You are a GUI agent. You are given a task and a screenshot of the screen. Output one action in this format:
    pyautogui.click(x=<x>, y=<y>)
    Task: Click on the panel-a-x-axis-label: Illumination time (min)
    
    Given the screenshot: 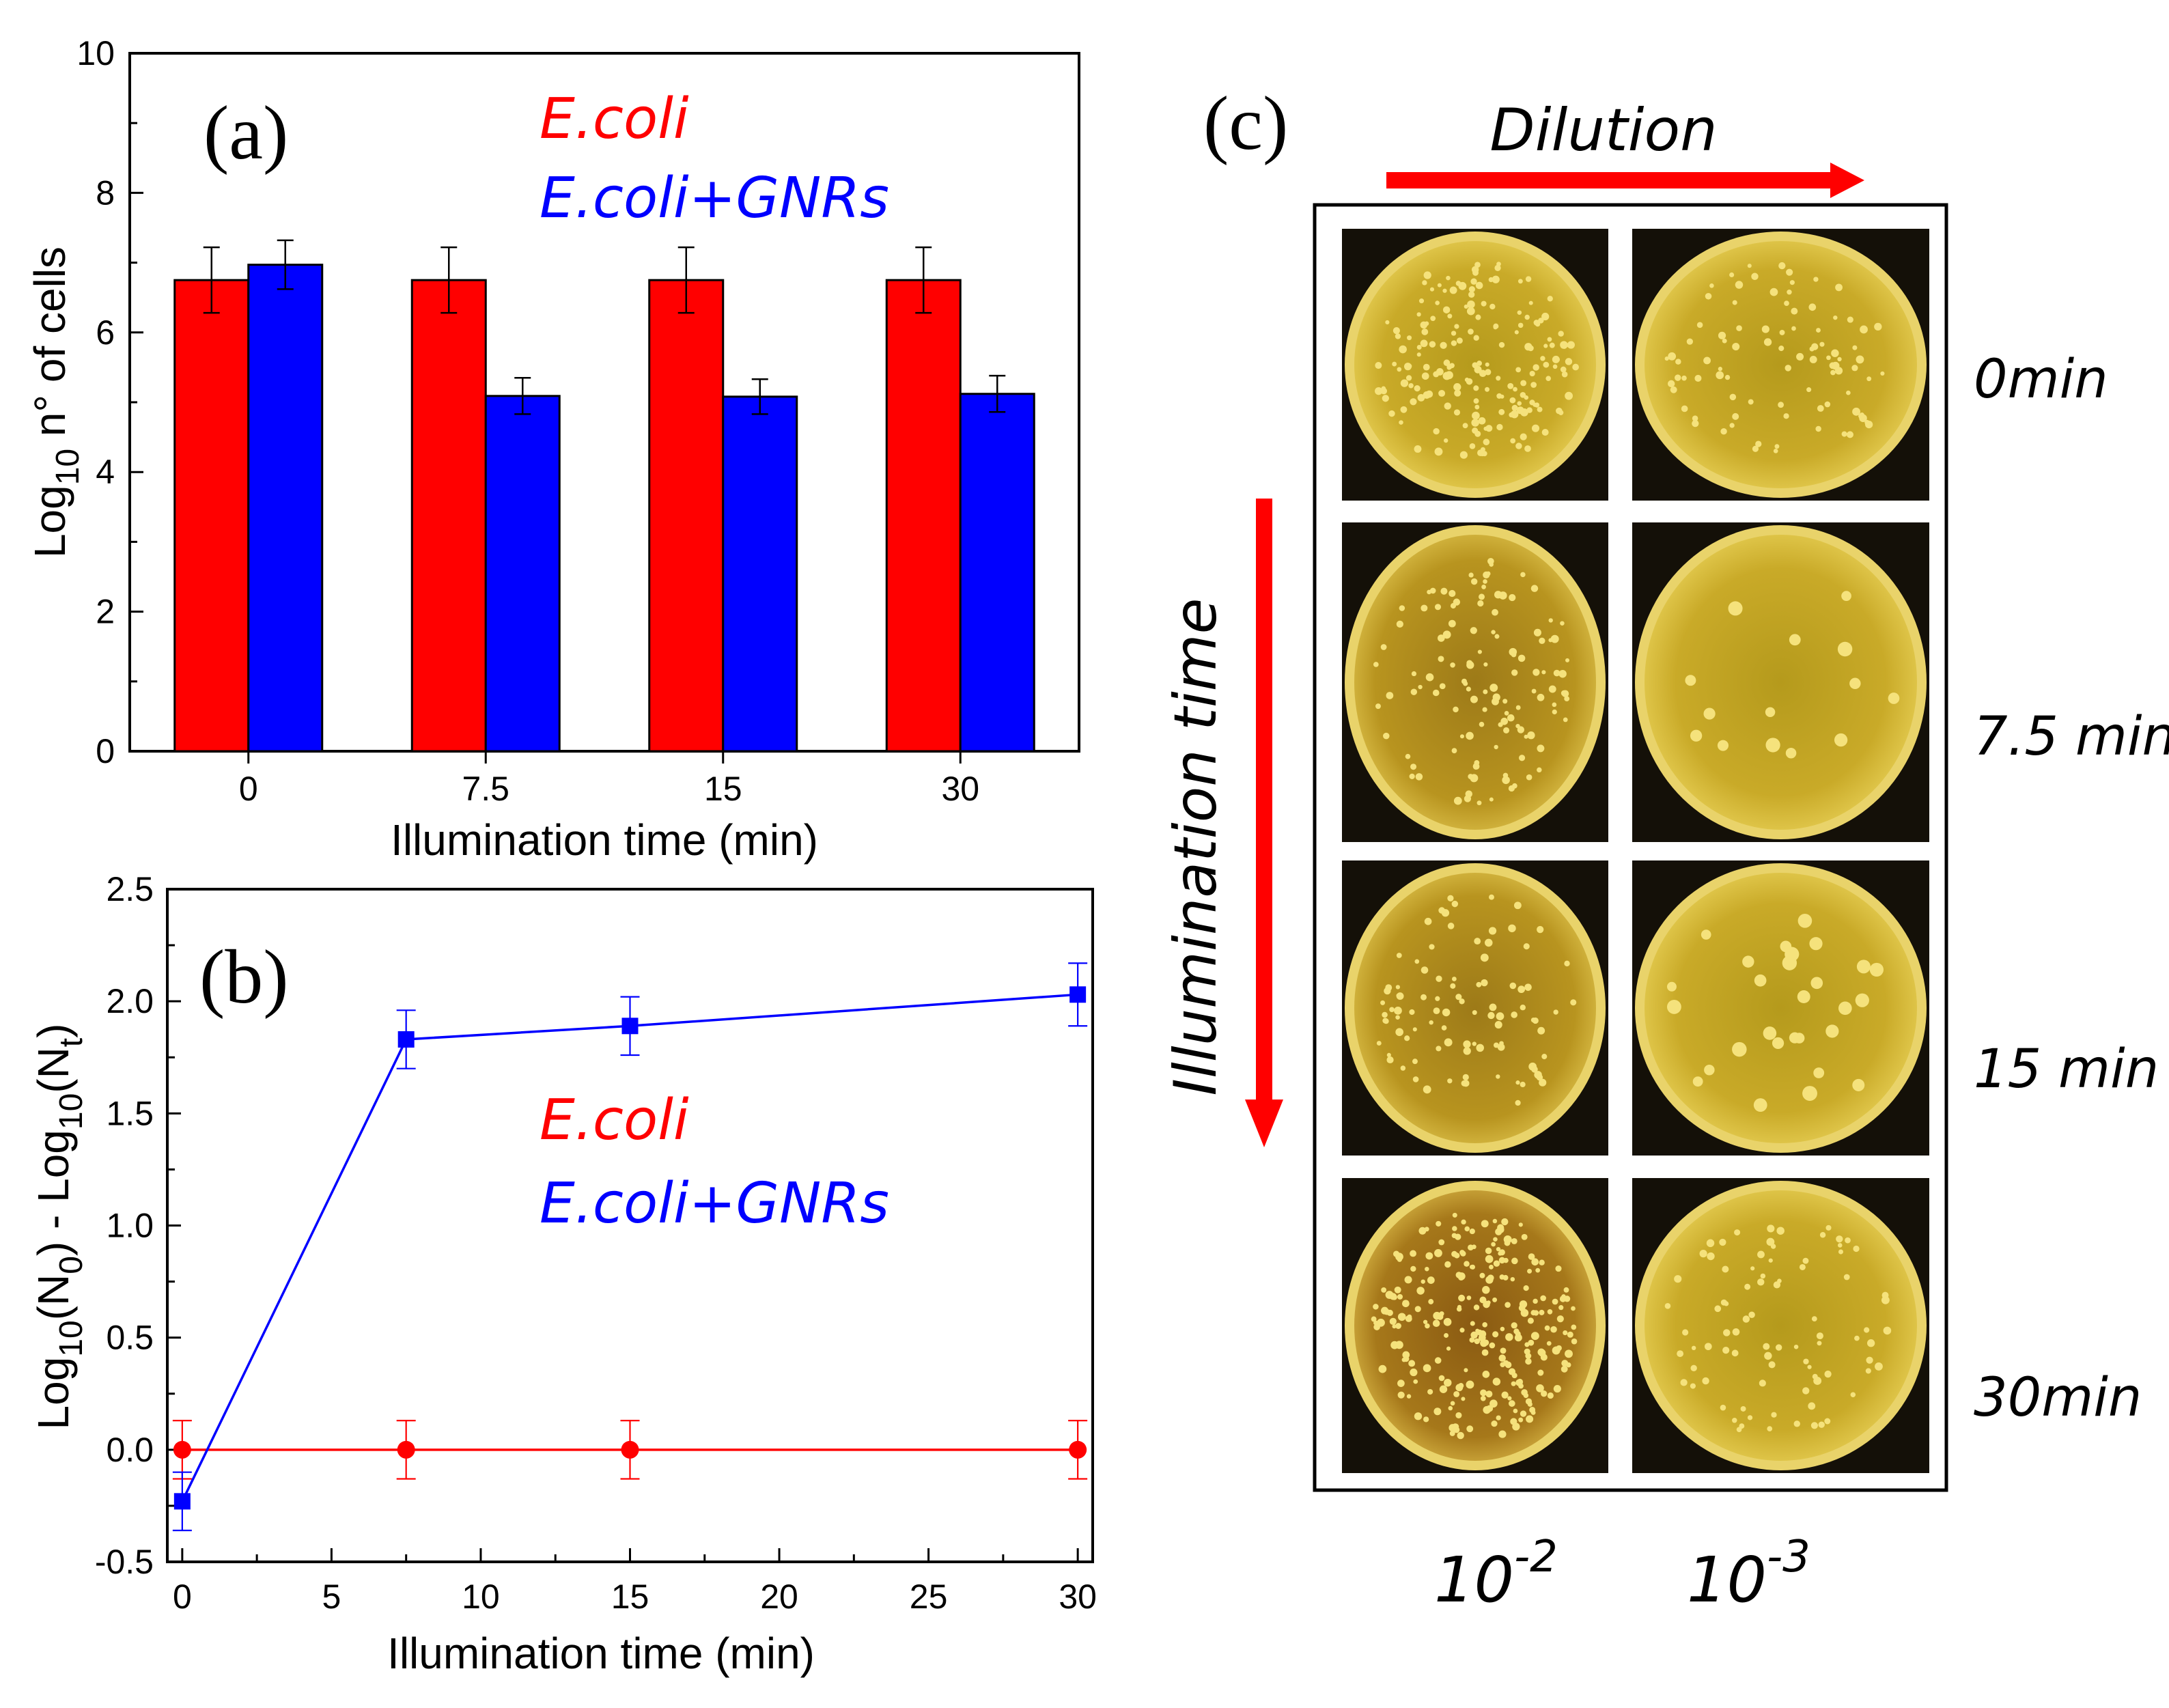 What is the action you would take?
    pyautogui.click(x=604, y=840)
    